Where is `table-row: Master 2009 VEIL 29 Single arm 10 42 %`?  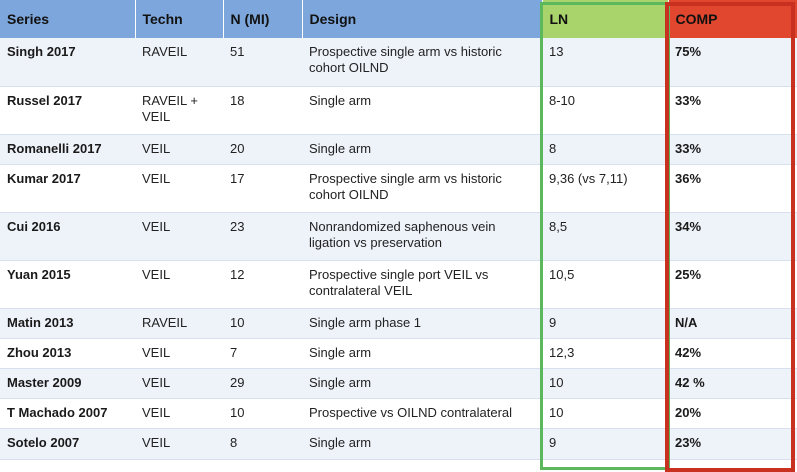
table-row: Master 2009 VEIL 29 Single arm 10 42 % is located at coordinates (398, 383).